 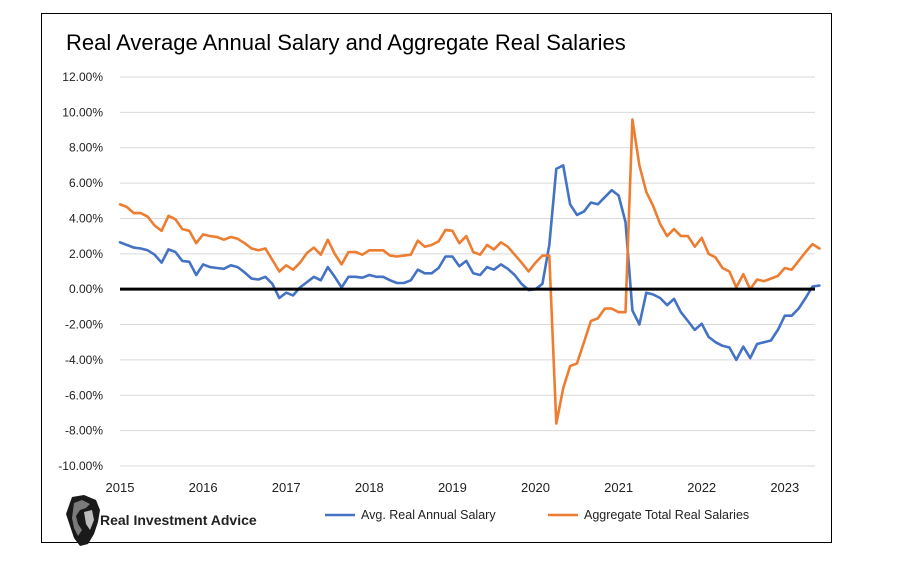 What do you see at coordinates (369, 487) in the screenshot?
I see `x-tick-label: 2018` at bounding box center [369, 487].